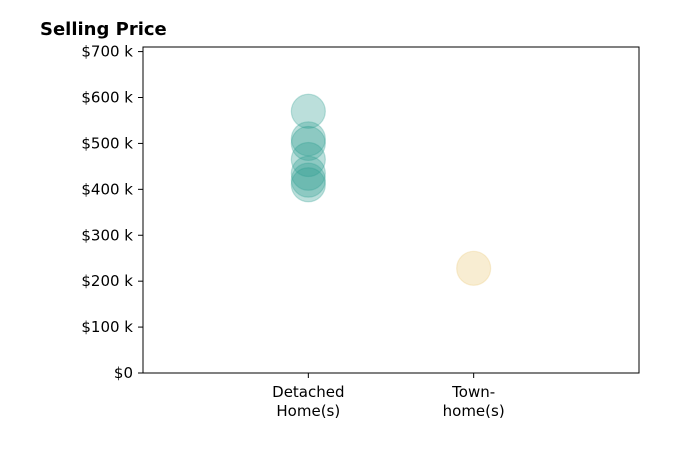 The width and height of the screenshot is (679, 462). I want to click on y-tick-label: $400 k, so click(107, 189).